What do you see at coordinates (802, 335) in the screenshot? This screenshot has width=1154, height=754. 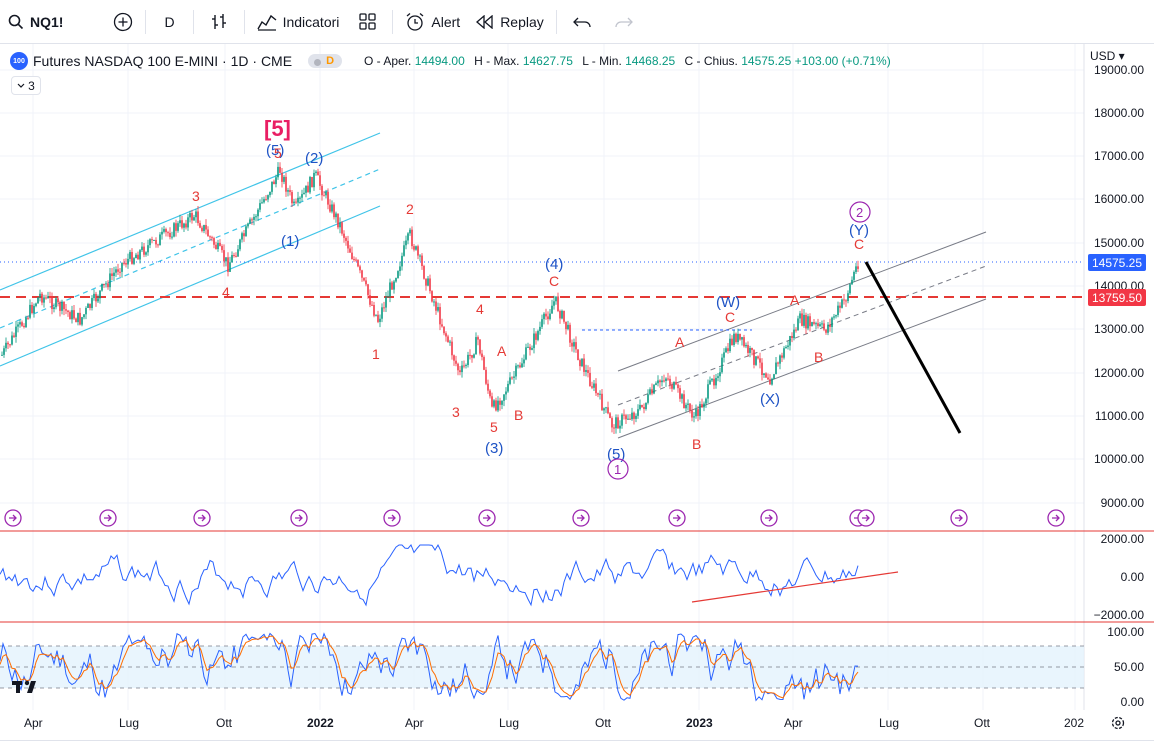 I see `right-trend-channel` at bounding box center [802, 335].